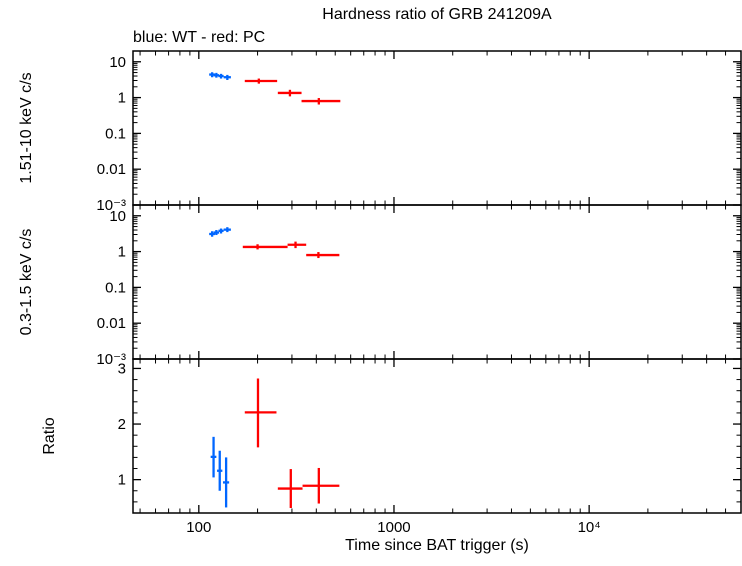  I want to click on x-axis-title: Time since BAT trigger (s), so click(437, 545).